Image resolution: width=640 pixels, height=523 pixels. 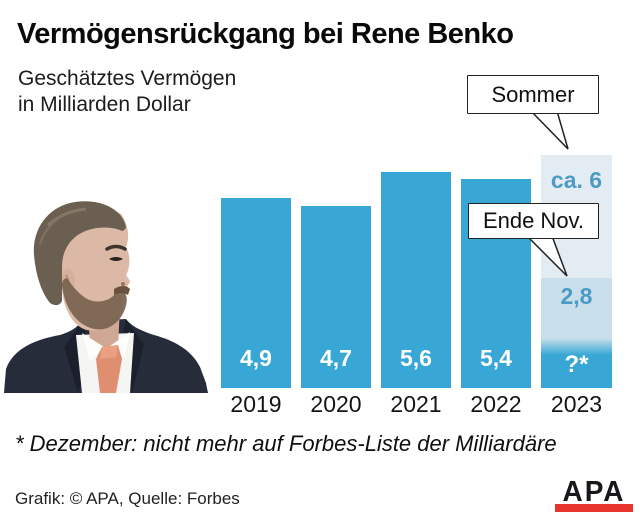 What do you see at coordinates (336, 404) in the screenshot?
I see `axis-label-2020: 2020` at bounding box center [336, 404].